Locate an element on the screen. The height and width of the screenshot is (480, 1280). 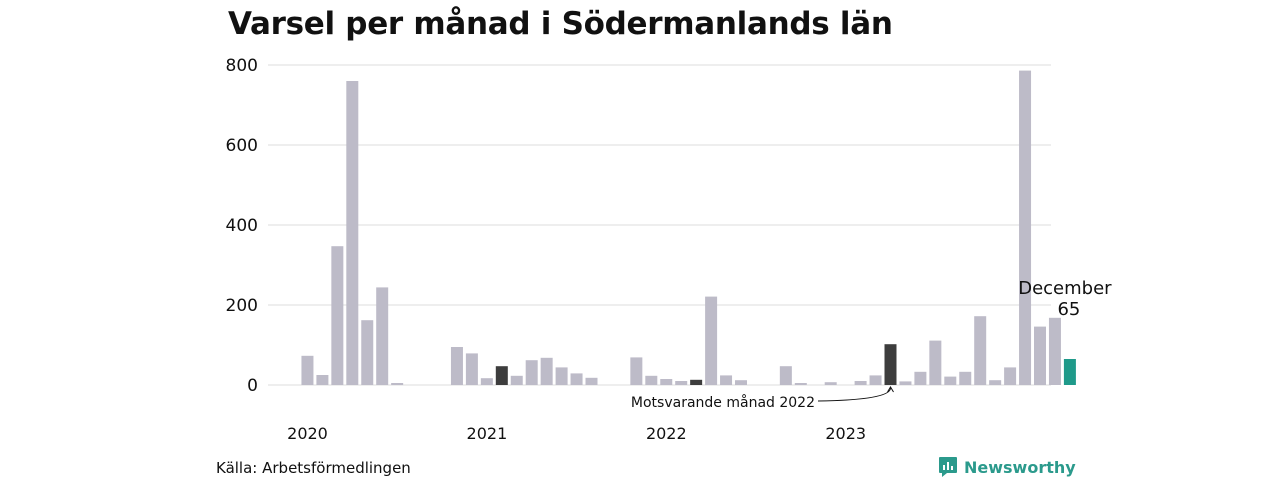
y-axis-tick-labels: 0 200 400 600 800 is located at coordinates (242, 226).